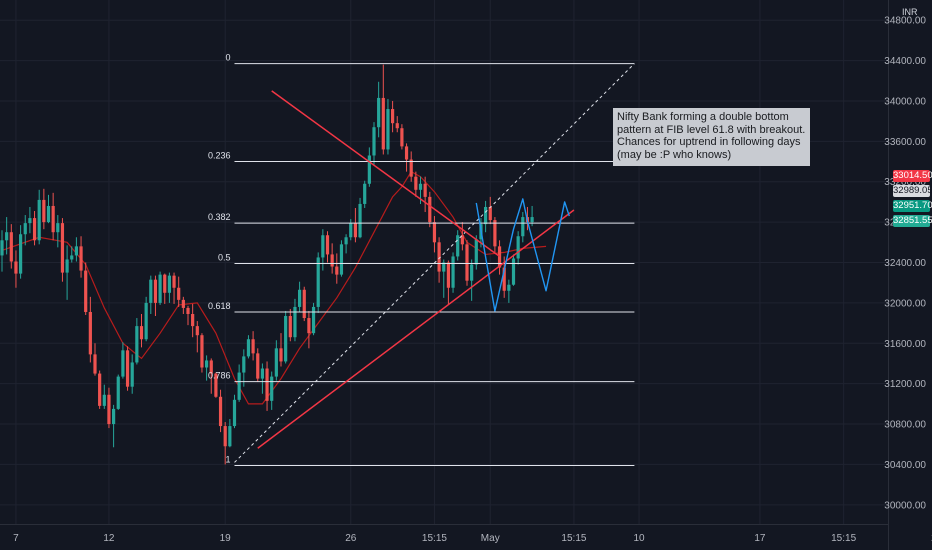 Image resolution: width=932 pixels, height=550 pixels. Describe the element at coordinates (905, 142) in the screenshot. I see `price-tick-label: 33600.00` at that location.